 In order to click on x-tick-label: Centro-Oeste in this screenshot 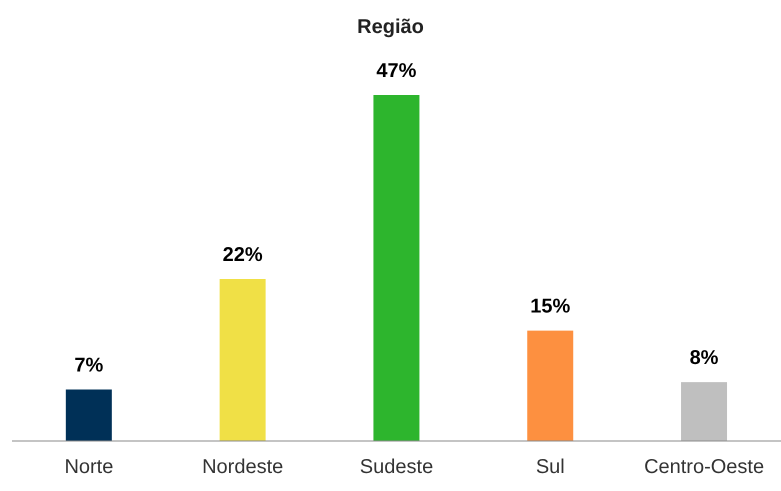, I will do `click(704, 467)`.